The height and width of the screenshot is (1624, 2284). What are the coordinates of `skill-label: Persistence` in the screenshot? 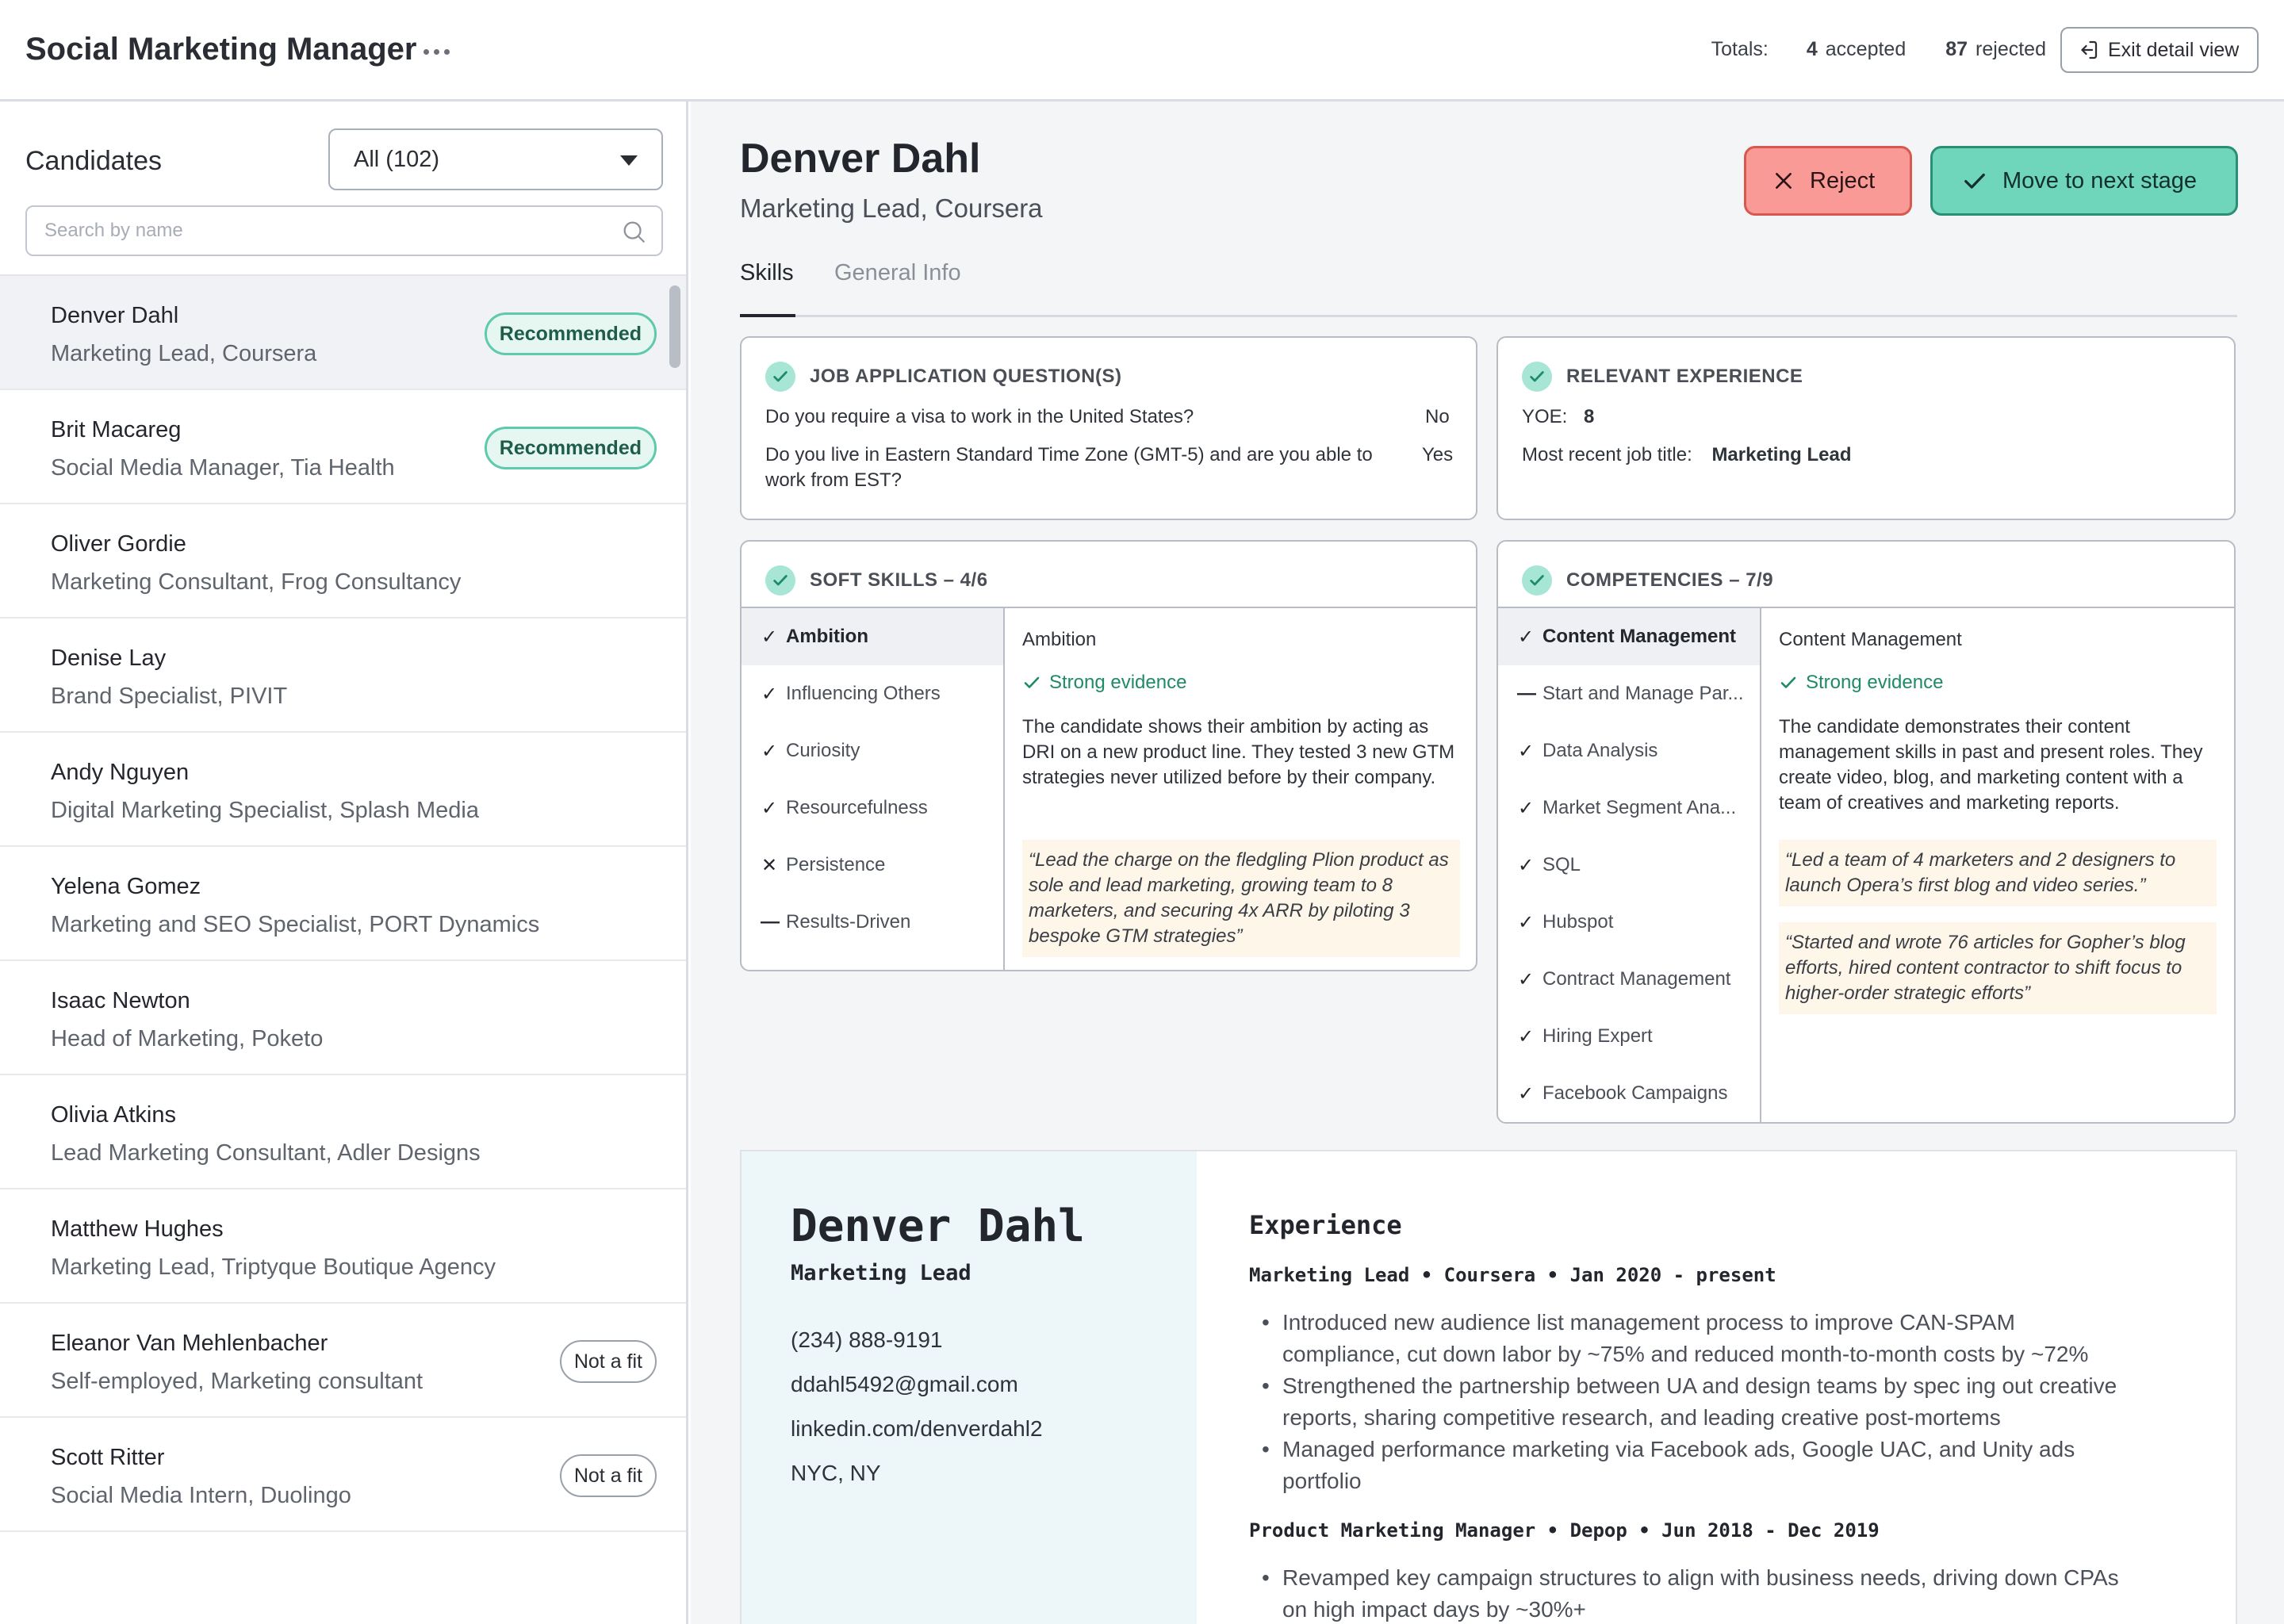 It's located at (836, 864).